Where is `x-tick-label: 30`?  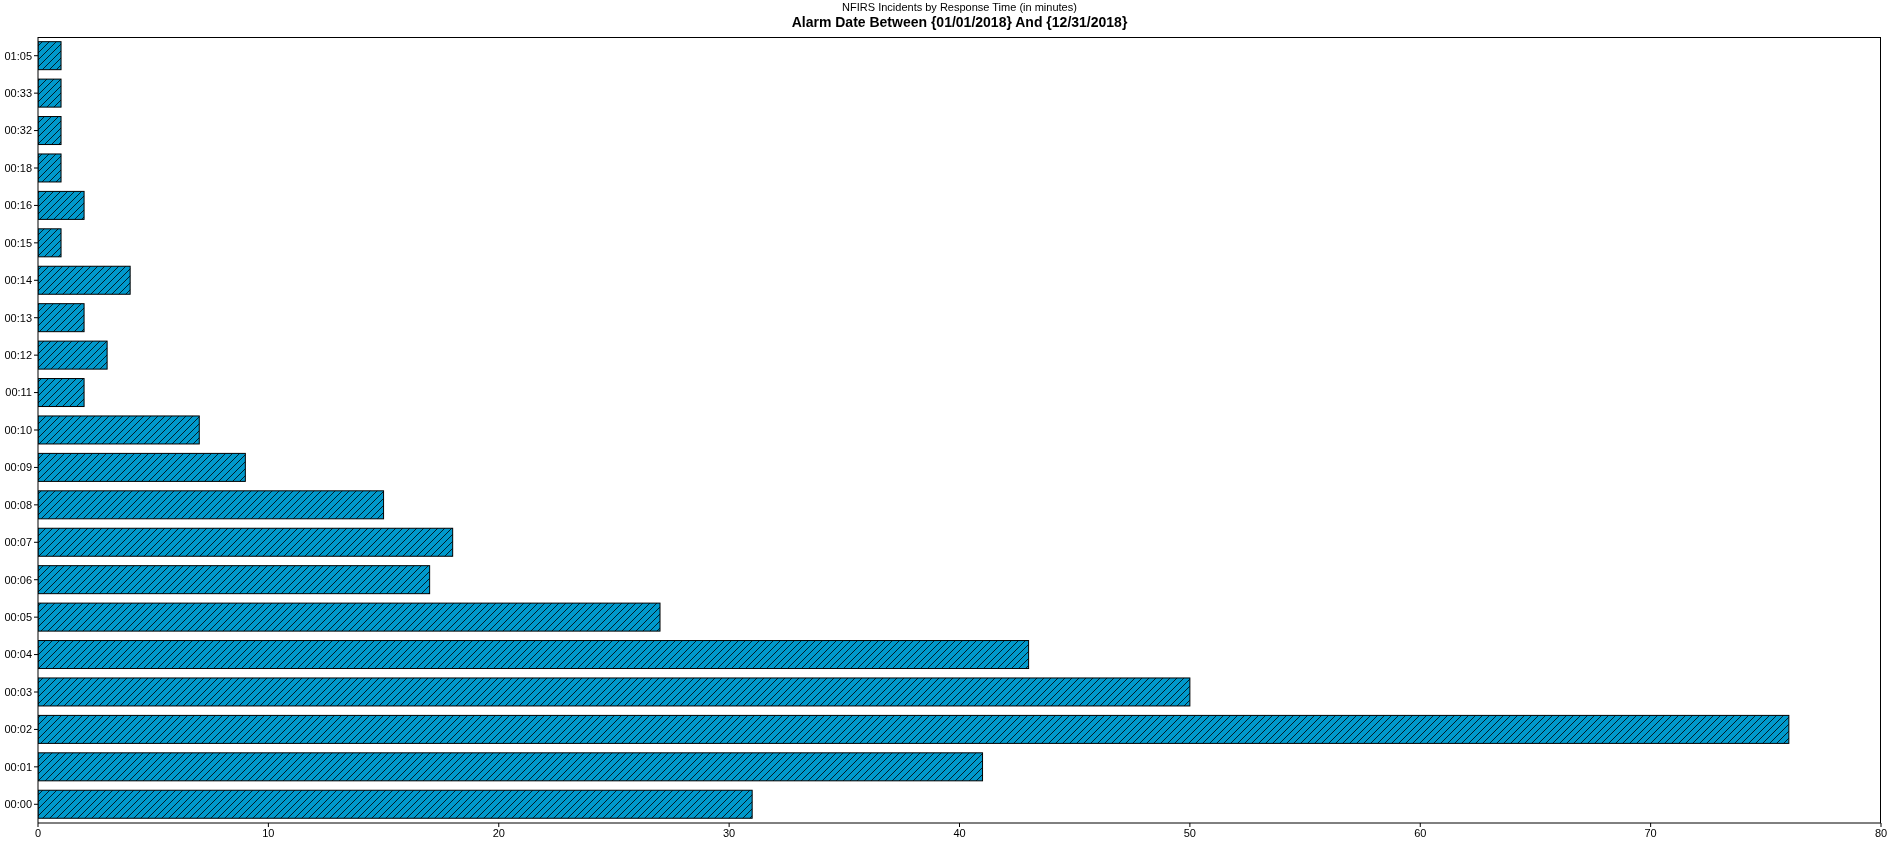
x-tick-label: 30 is located at coordinates (729, 832).